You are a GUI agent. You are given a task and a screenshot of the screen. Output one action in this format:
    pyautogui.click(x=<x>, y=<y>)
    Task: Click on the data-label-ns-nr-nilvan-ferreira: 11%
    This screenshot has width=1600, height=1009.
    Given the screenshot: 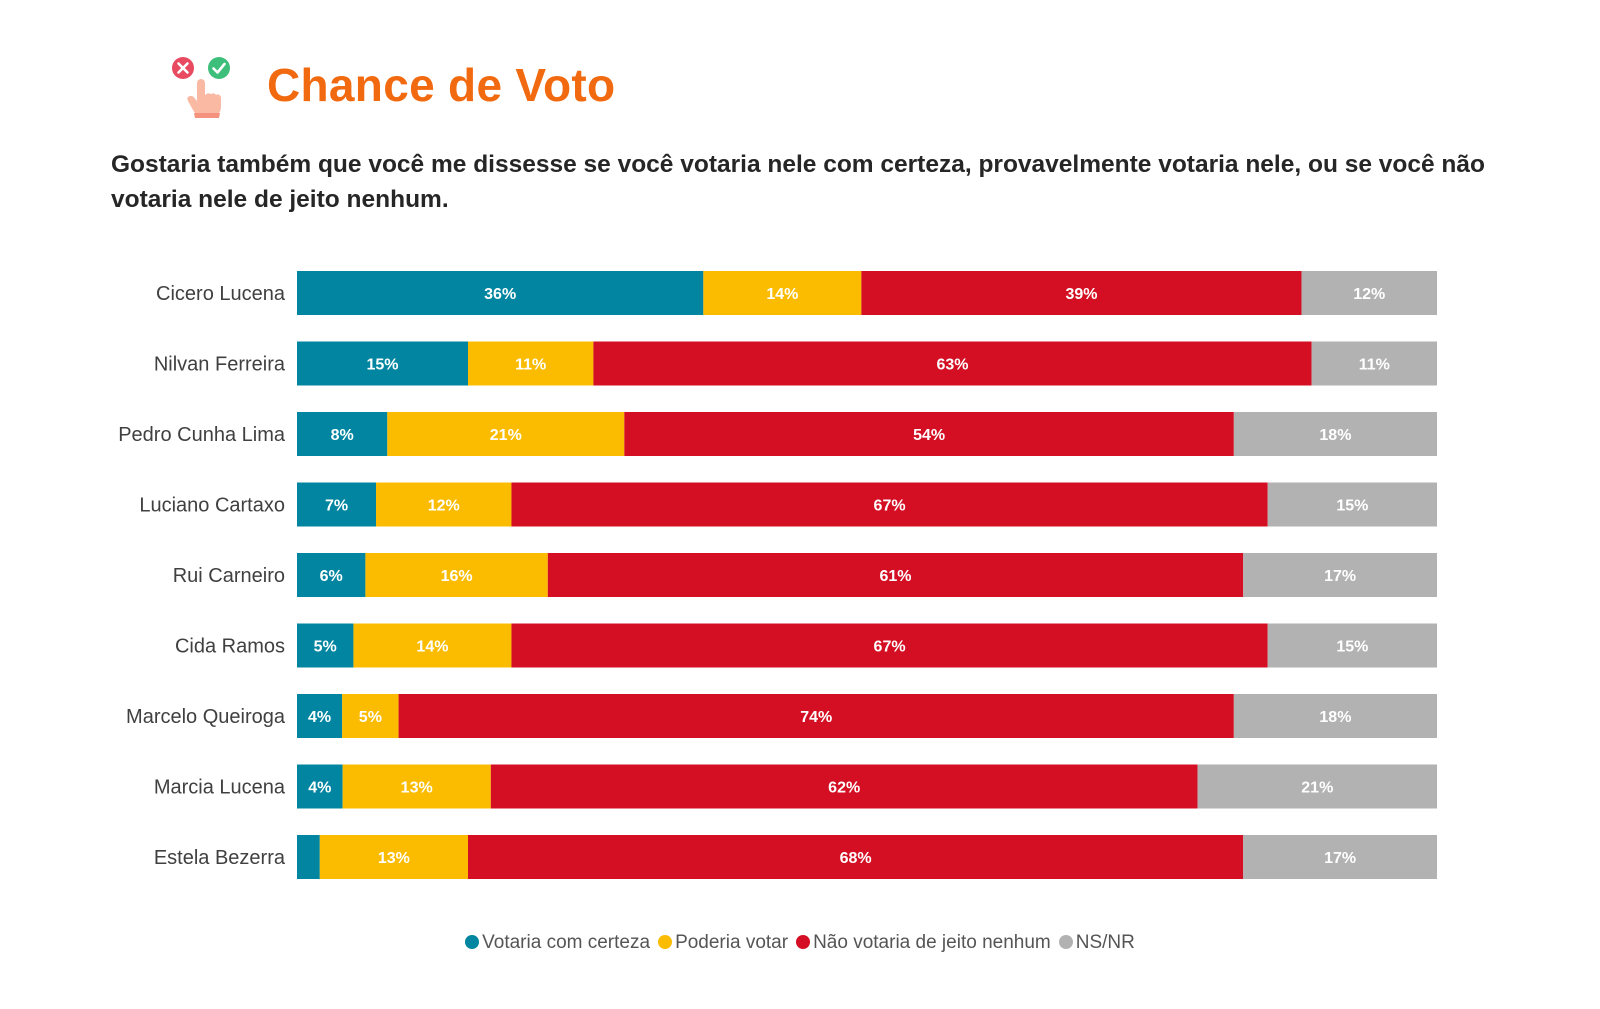 What is the action you would take?
    pyautogui.click(x=1374, y=365)
    